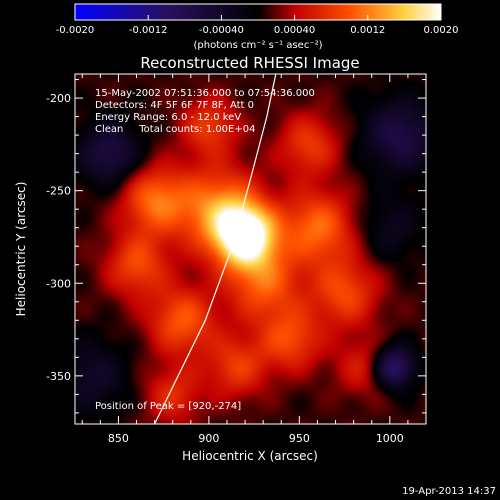 The height and width of the screenshot is (500, 500). What do you see at coordinates (390, 438) in the screenshot?
I see `x-tick-label: 1000` at bounding box center [390, 438].